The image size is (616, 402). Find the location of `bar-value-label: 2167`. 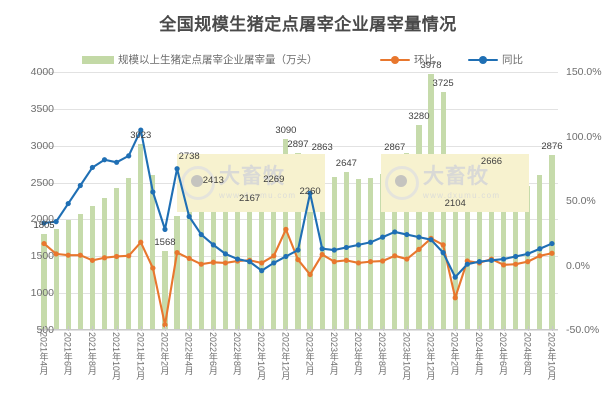

bar-value-label: 2167 is located at coordinates (250, 199).